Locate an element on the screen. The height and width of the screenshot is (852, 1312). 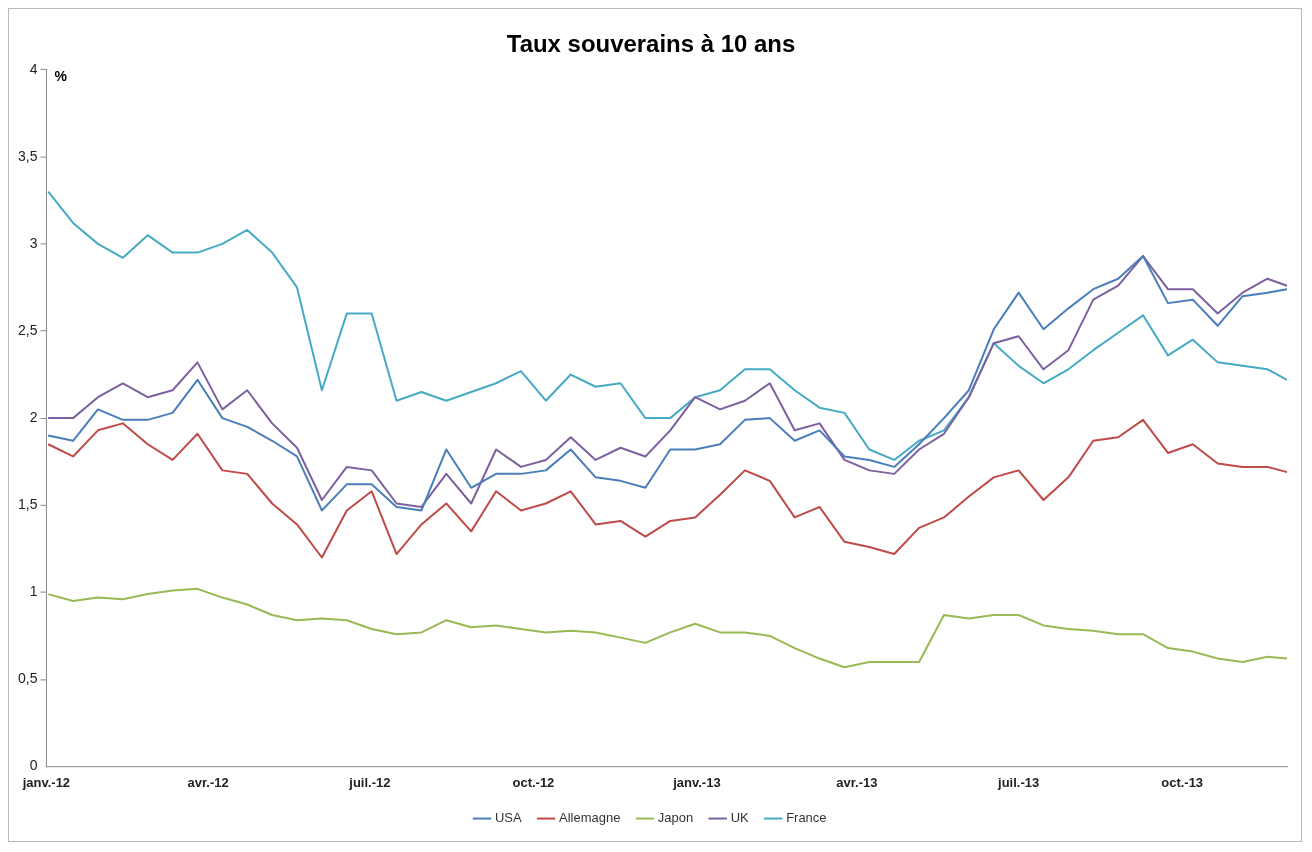
legend-label: France is located at coordinates (806, 818).